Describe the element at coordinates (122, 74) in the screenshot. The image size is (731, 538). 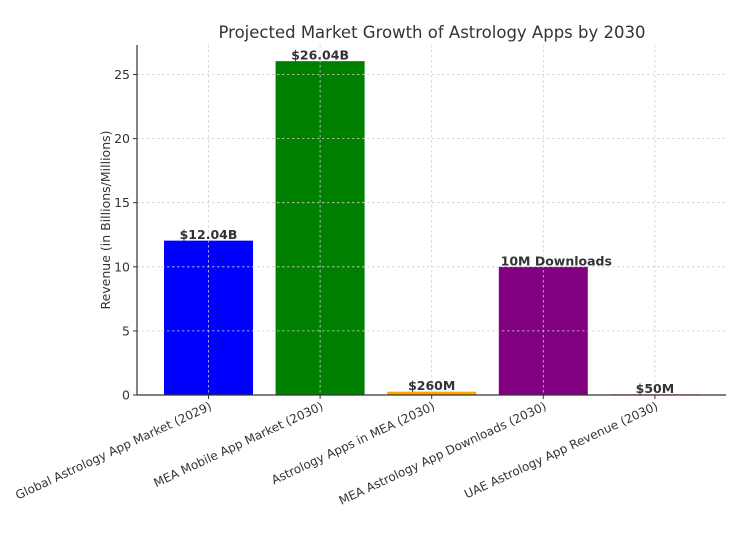
I see `y-tick-label: 25` at that location.